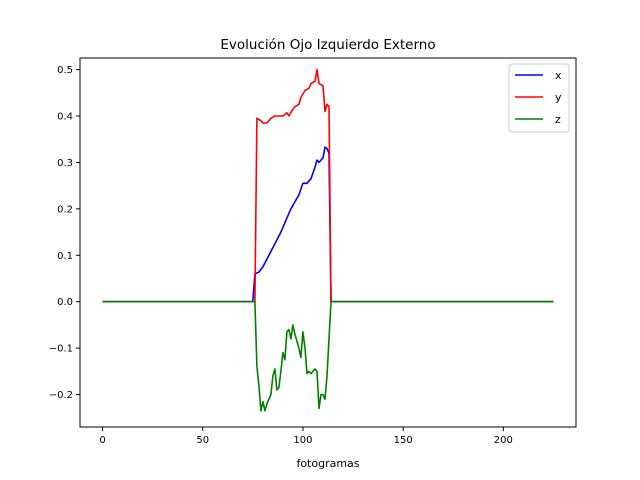 This screenshot has height=480, width=640. I want to click on y-tick-label: −0.1, so click(61, 349).